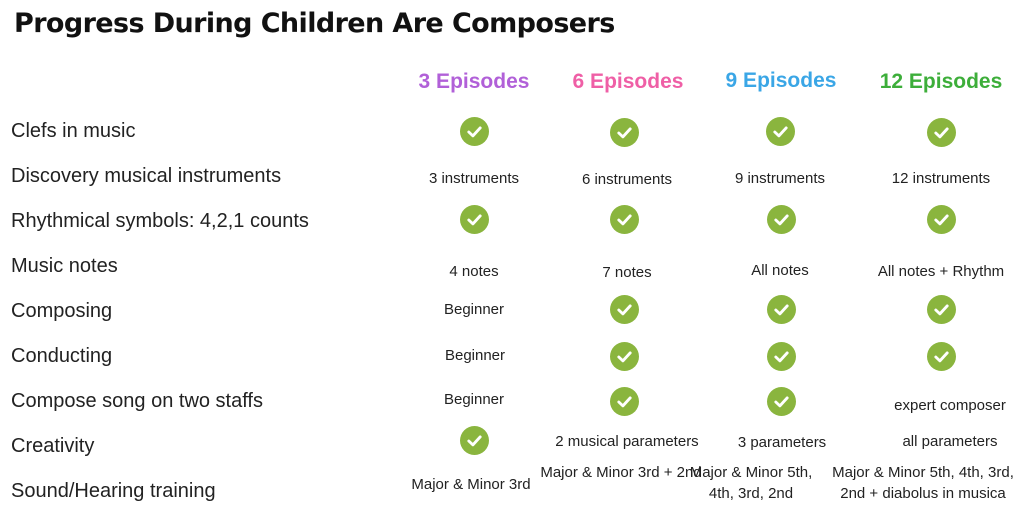 The image size is (1024, 512). Describe the element at coordinates (474, 81) in the screenshot. I see `column-header-3-episodes: 3 Episodes` at that location.